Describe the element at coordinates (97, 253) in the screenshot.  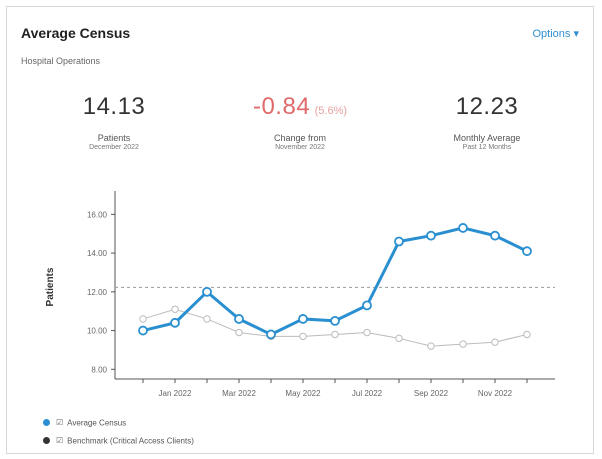
I see `y-tick-label: 14.00` at that location.